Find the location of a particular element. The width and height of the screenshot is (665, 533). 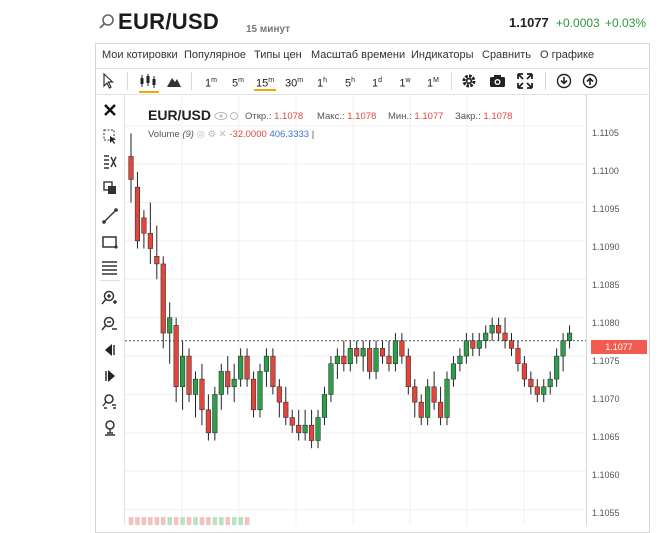

price-change: +0.0003 is located at coordinates (578, 23).